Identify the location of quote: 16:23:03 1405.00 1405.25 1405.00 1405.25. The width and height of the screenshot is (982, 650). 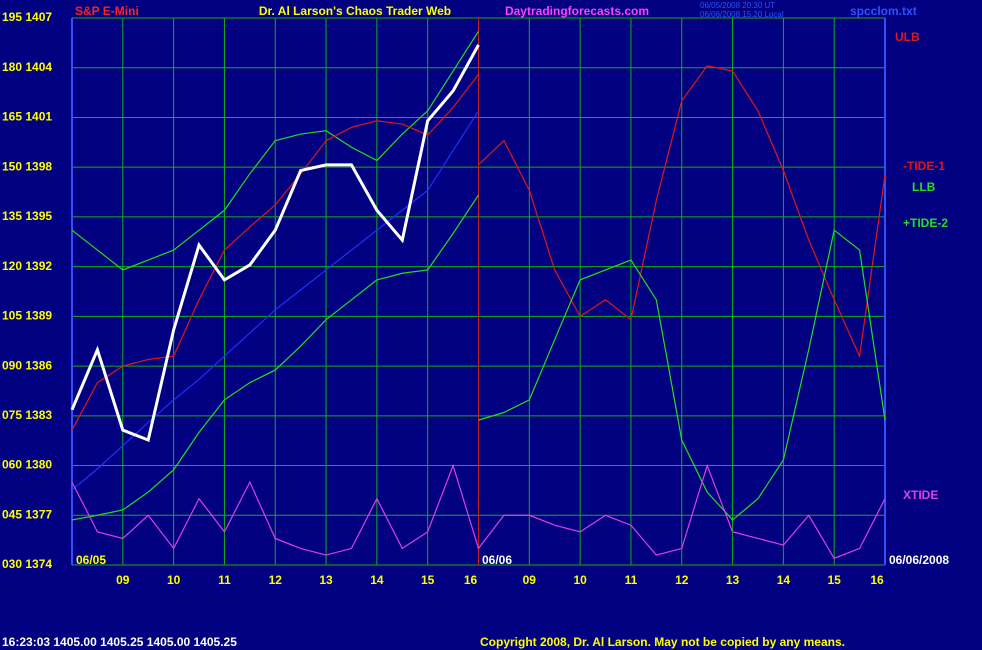
(119, 642).